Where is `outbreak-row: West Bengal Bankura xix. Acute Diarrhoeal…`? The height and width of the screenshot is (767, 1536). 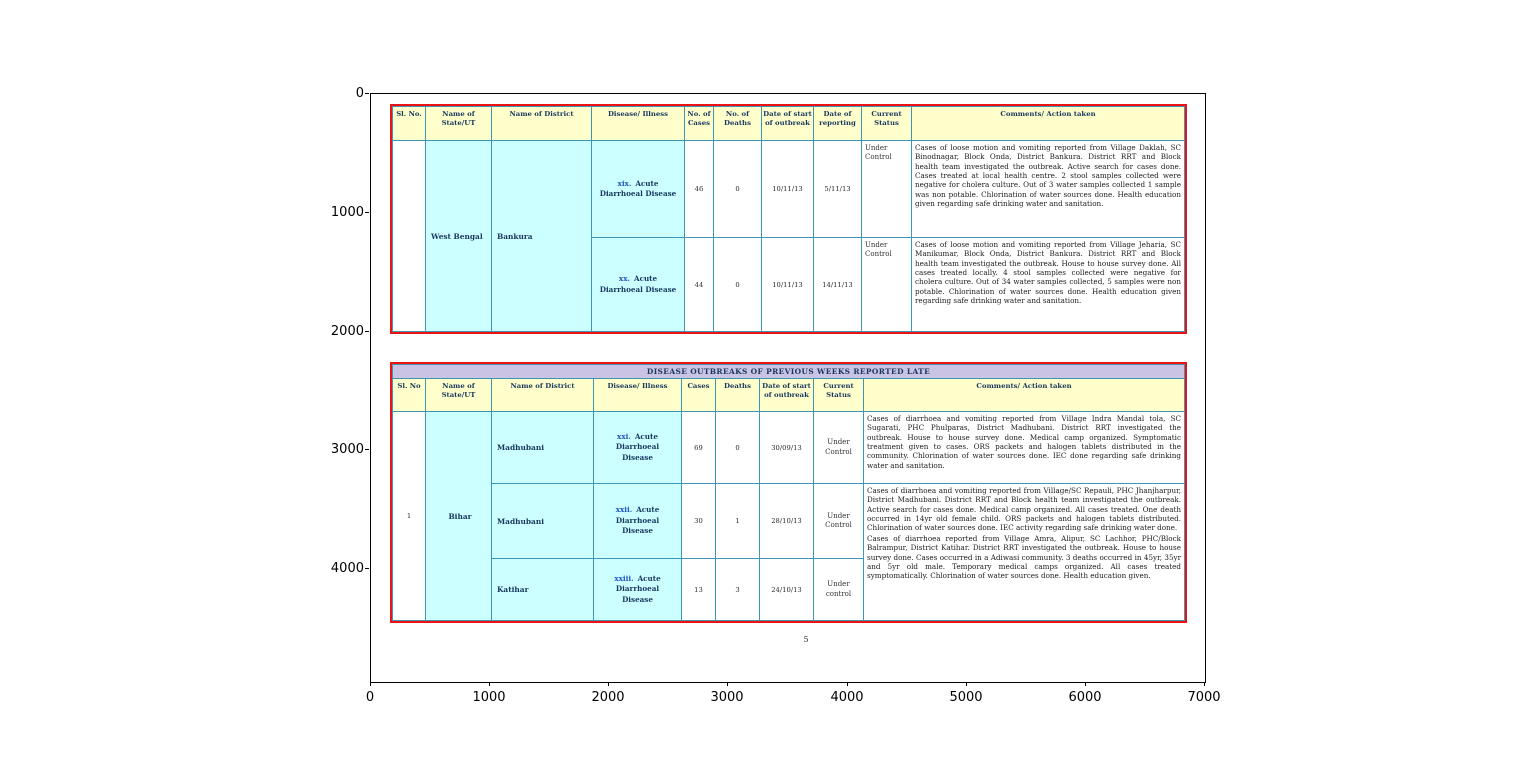 outbreak-row: West Bengal Bankura xix. Acute Diarrhoeal… is located at coordinates (788, 236).